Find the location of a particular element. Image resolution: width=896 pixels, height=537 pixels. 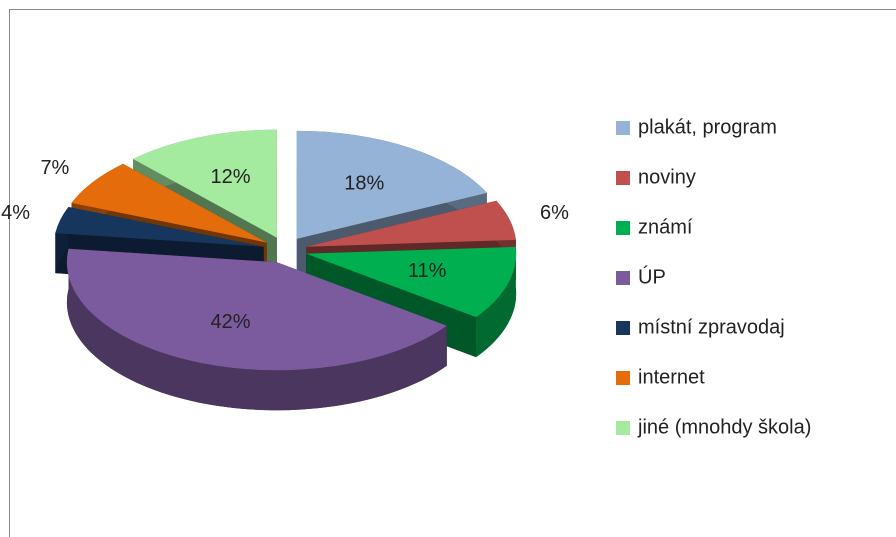

legend-label: známí is located at coordinates (665, 227).